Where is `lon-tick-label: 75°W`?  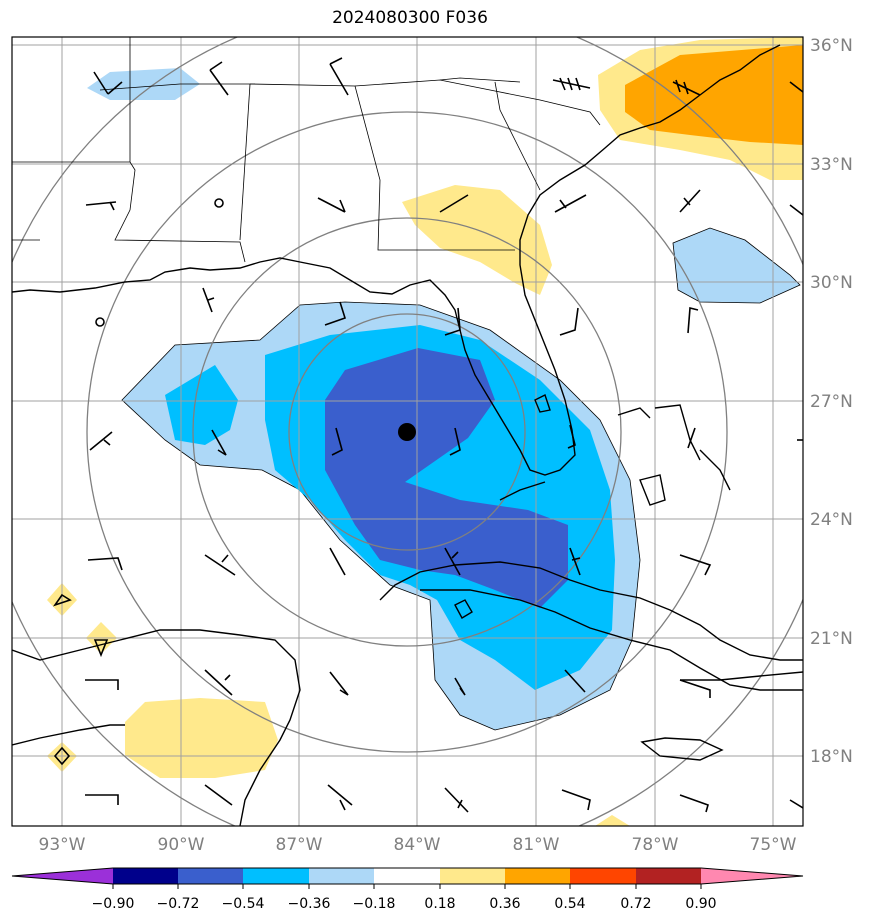
lon-tick-label: 75°W is located at coordinates (773, 845).